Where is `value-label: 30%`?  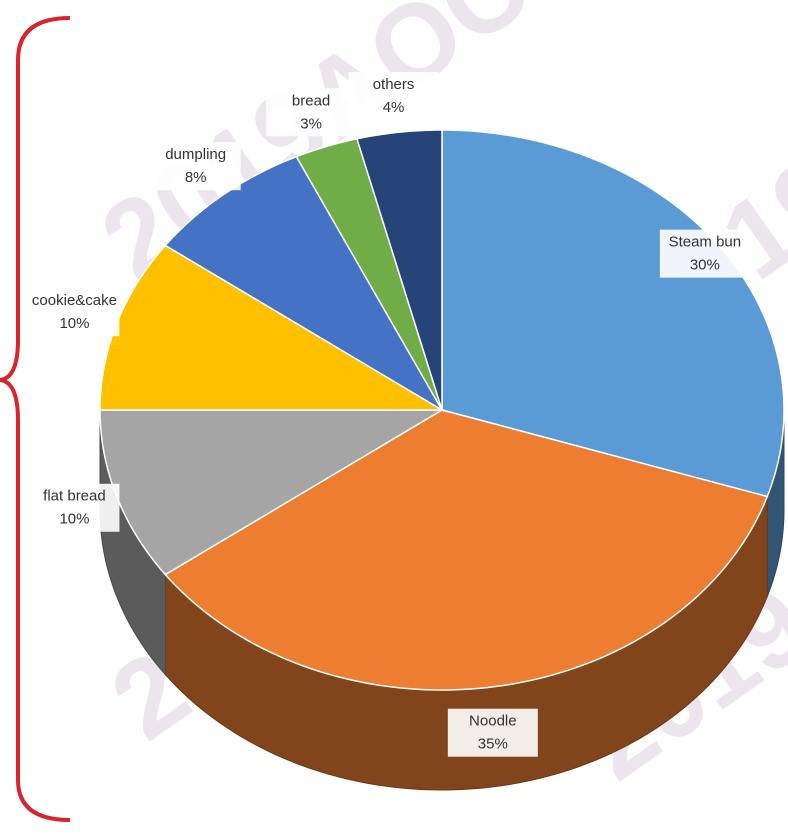
value-label: 30% is located at coordinates (705, 265).